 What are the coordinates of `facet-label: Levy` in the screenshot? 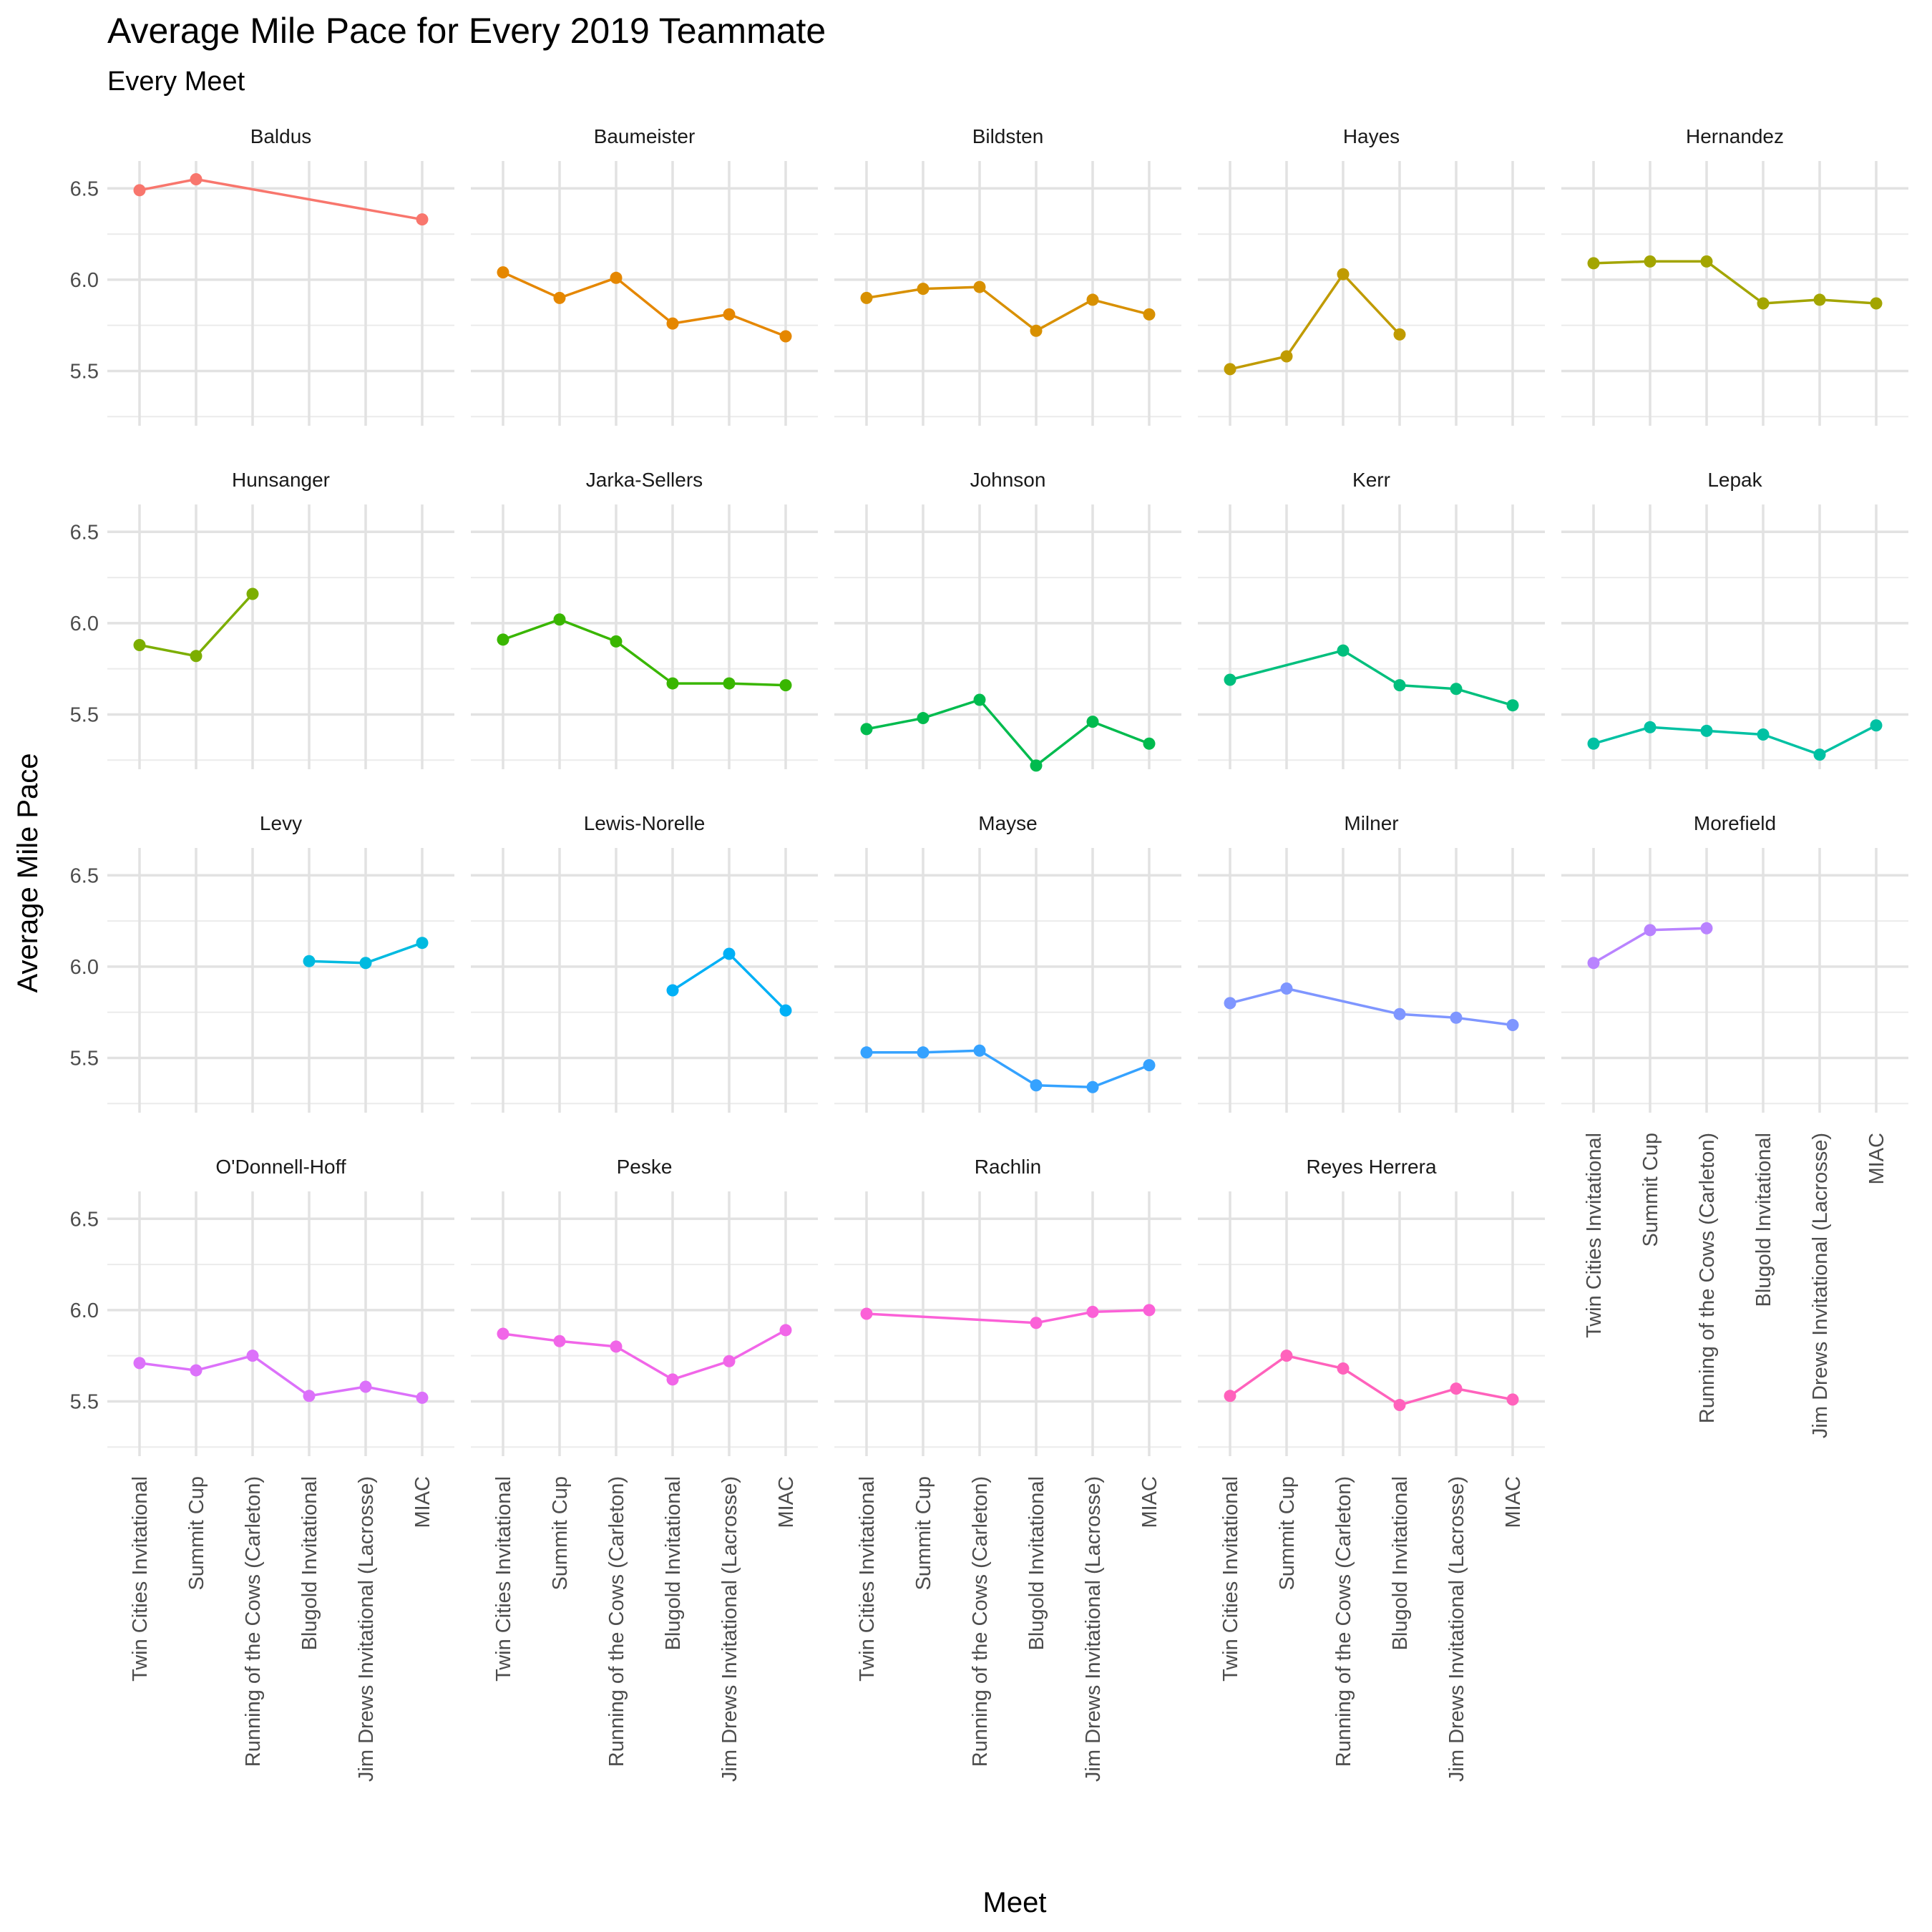 It's located at (281, 823).